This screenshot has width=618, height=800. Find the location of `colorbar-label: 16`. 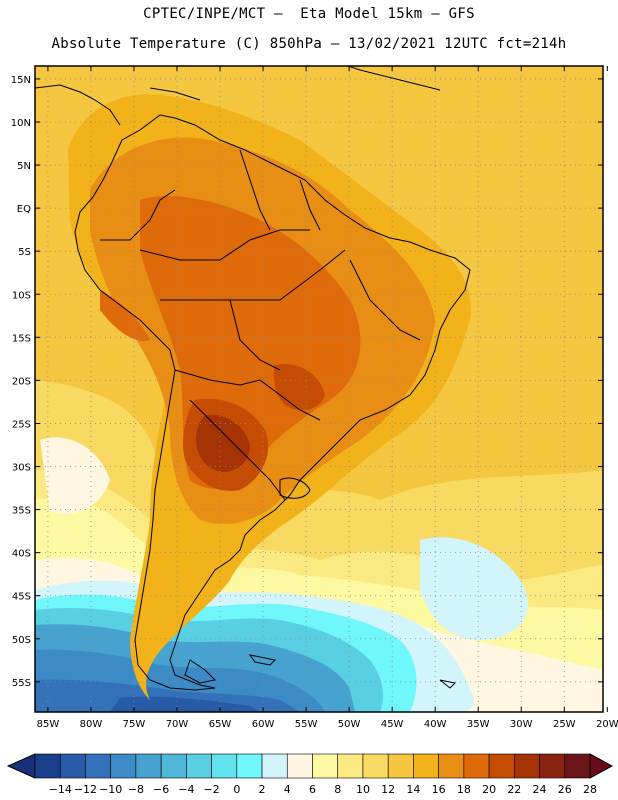

colorbar-label: 16 is located at coordinates (439, 789).